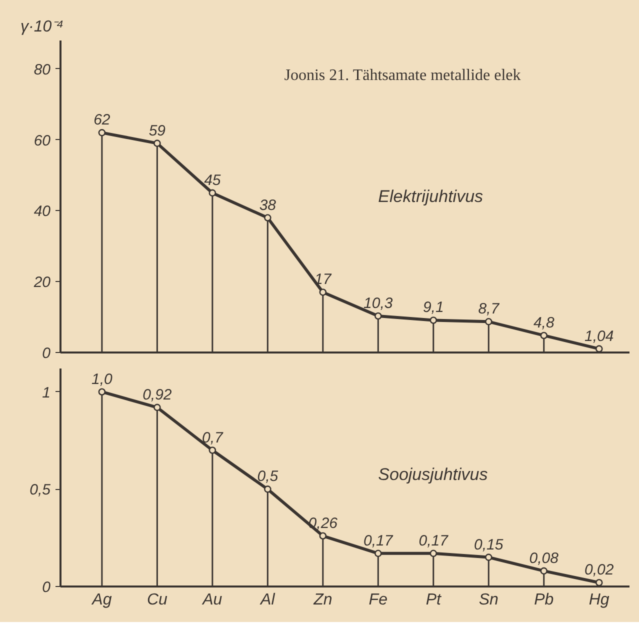 The height and width of the screenshot is (623, 639). I want to click on x-tick-label: Al, so click(268, 600).